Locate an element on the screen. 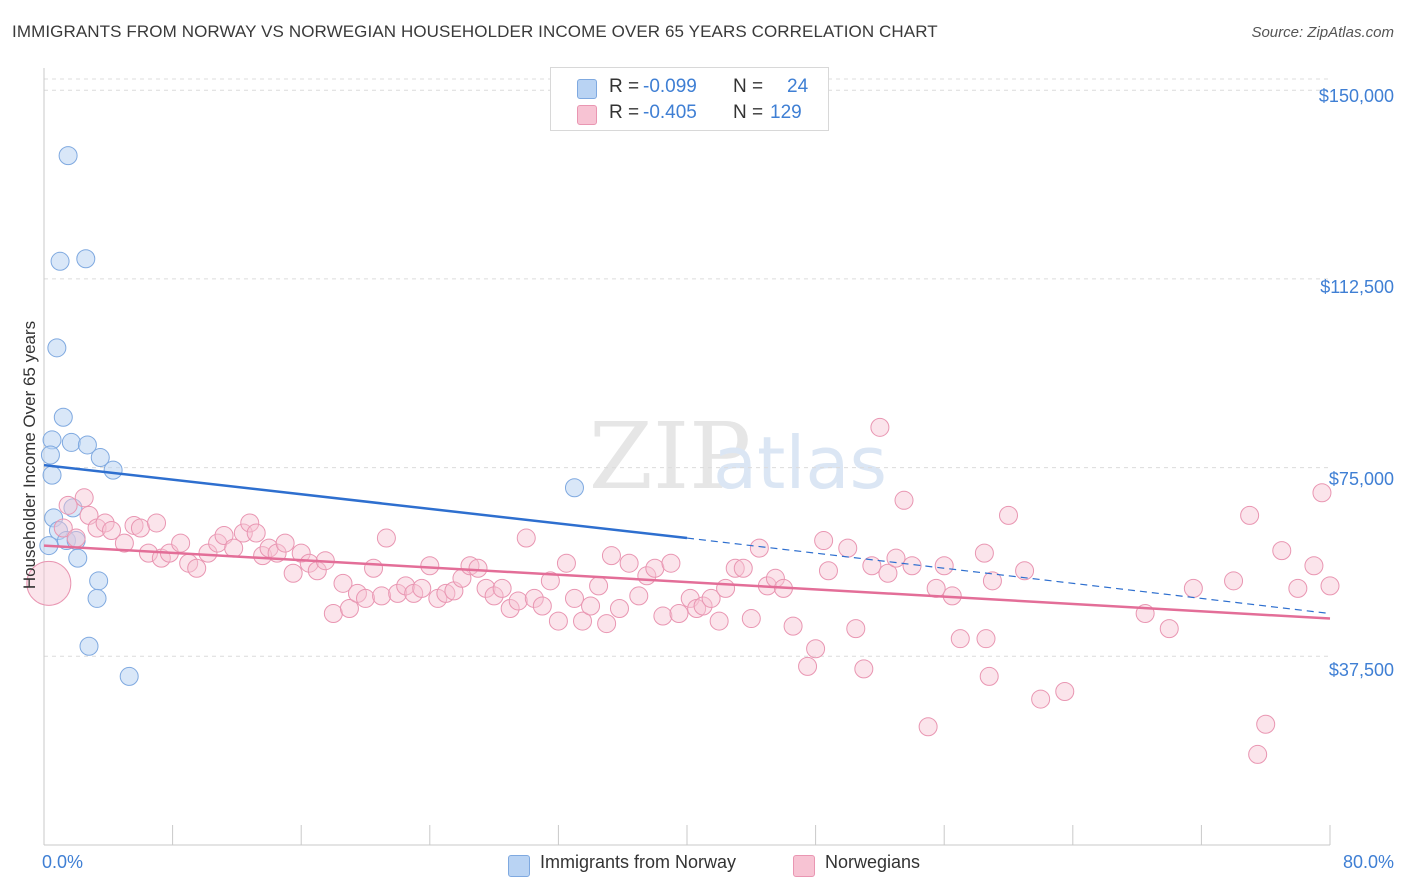 The width and height of the screenshot is (1406, 892). y-tick-label: $37,500 is located at coordinates (1361, 670).